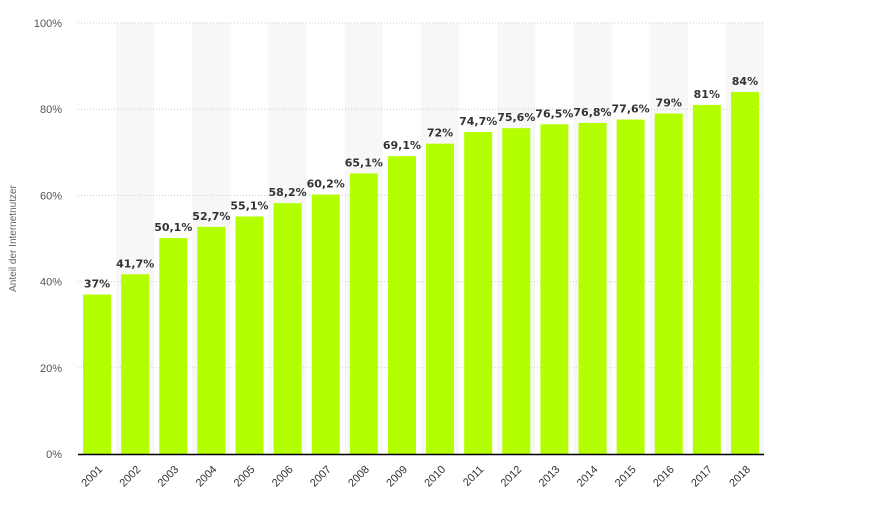 The width and height of the screenshot is (880, 515). Describe the element at coordinates (245, 477) in the screenshot. I see `x-tick-label: 2005` at that location.